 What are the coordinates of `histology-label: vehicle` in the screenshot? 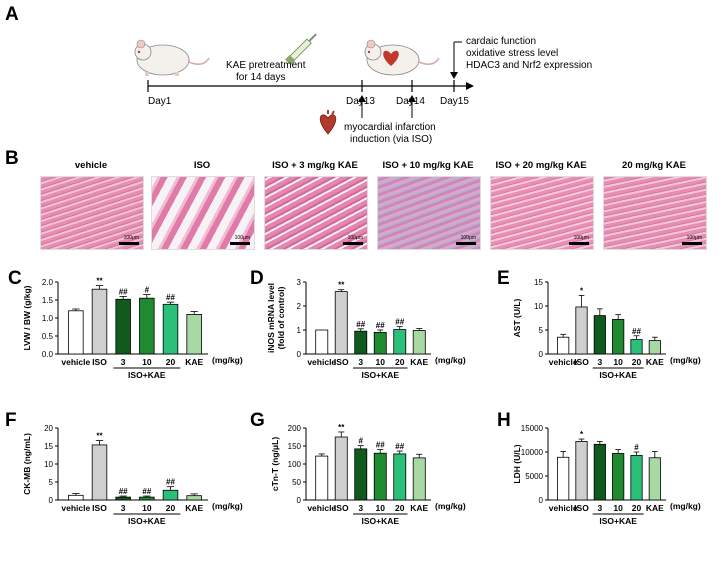 It's located at (91, 165).